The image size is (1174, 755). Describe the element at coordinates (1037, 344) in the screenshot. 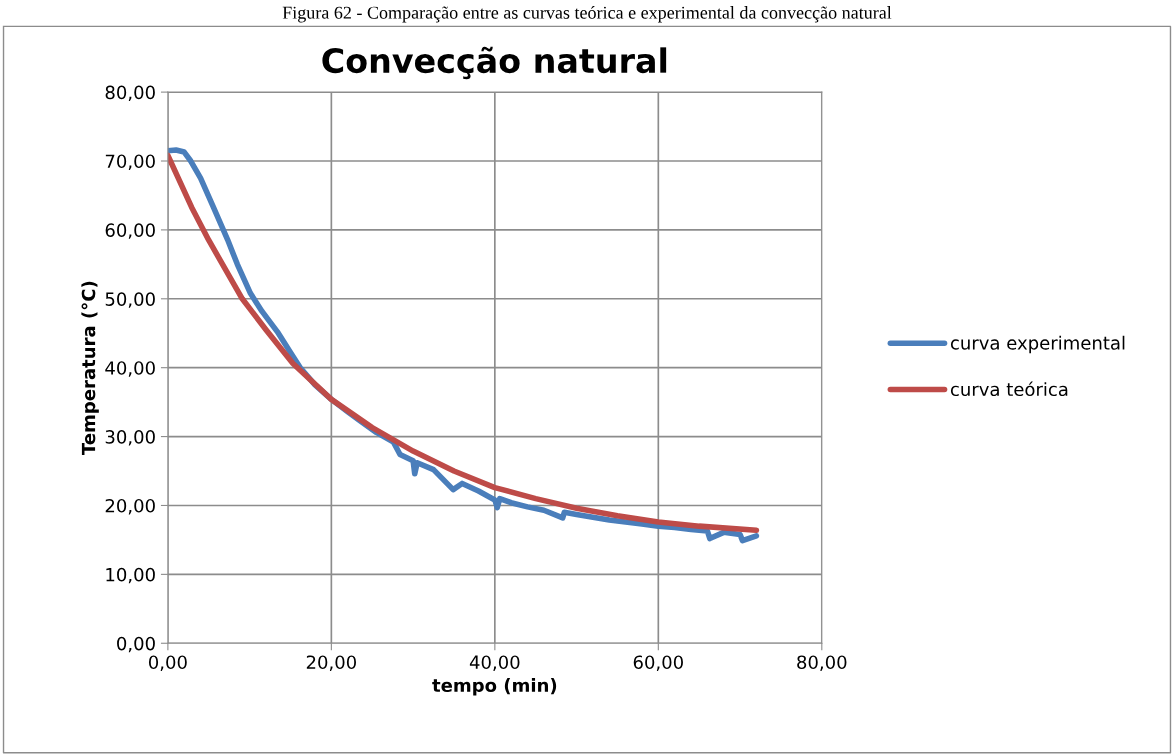

I see `legend-label: curva experimental` at that location.